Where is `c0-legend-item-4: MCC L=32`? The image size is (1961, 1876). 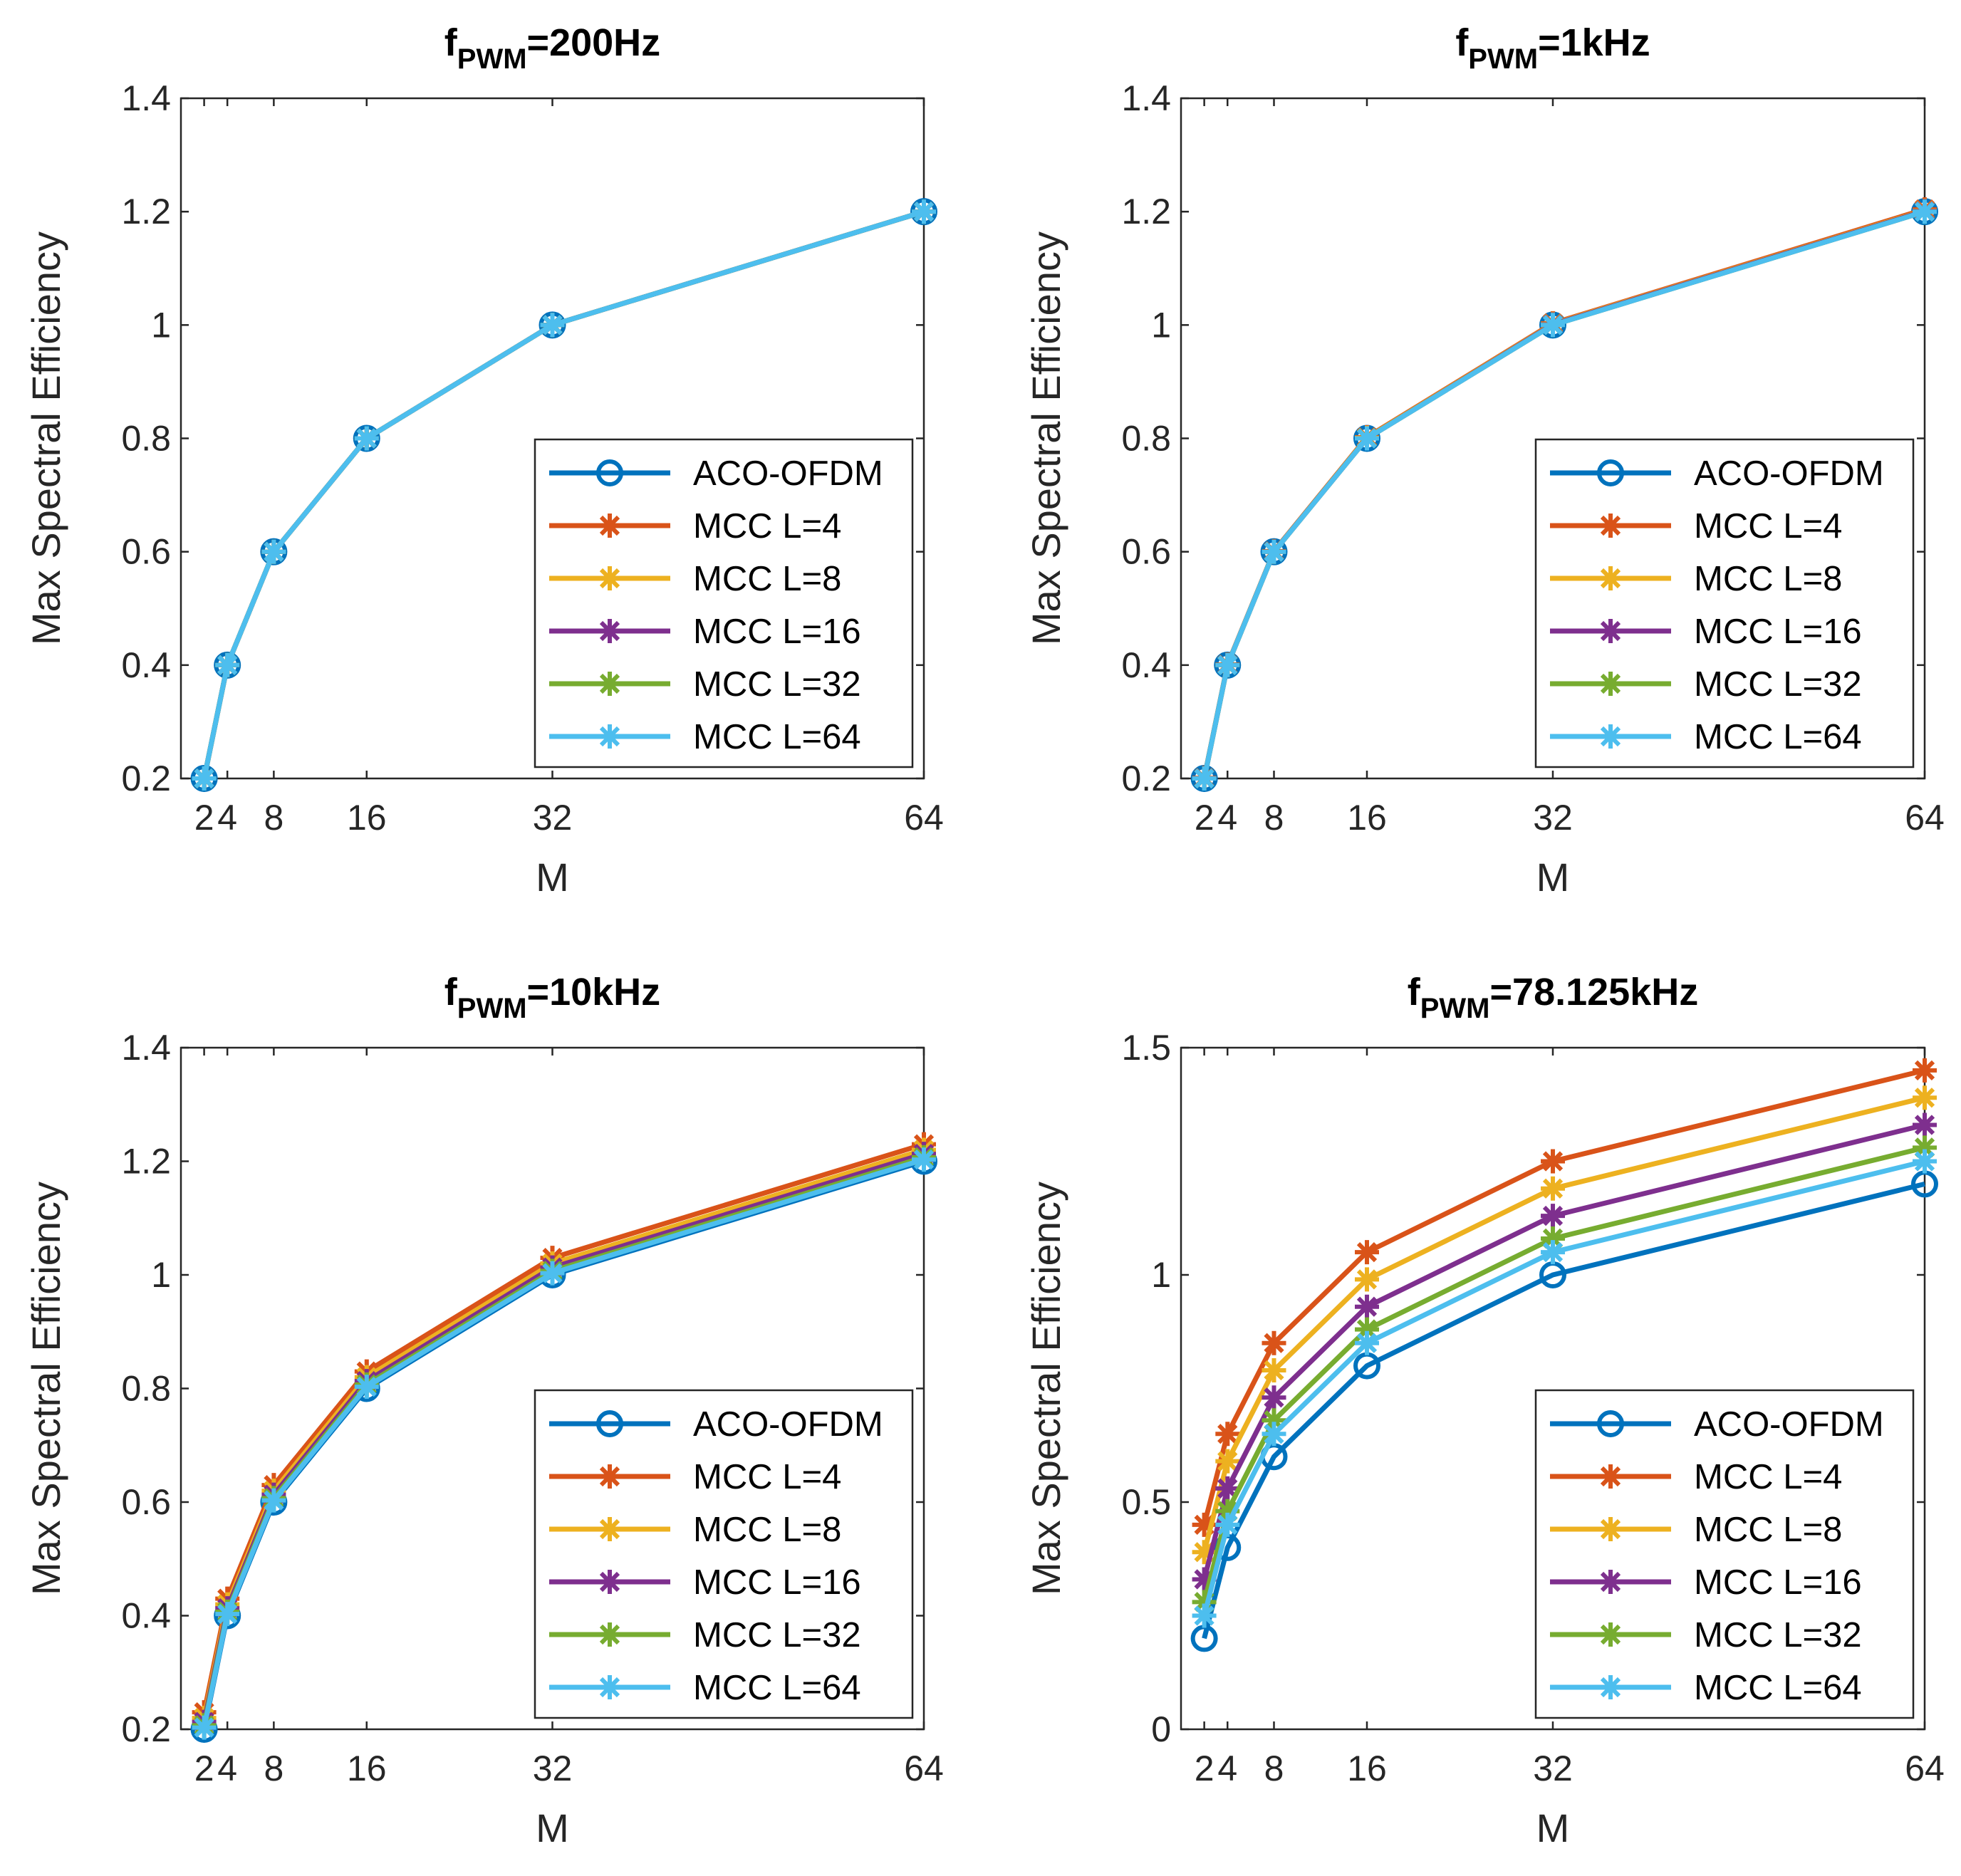
c0-legend-item-4: MCC L=32 is located at coordinates (705, 684).